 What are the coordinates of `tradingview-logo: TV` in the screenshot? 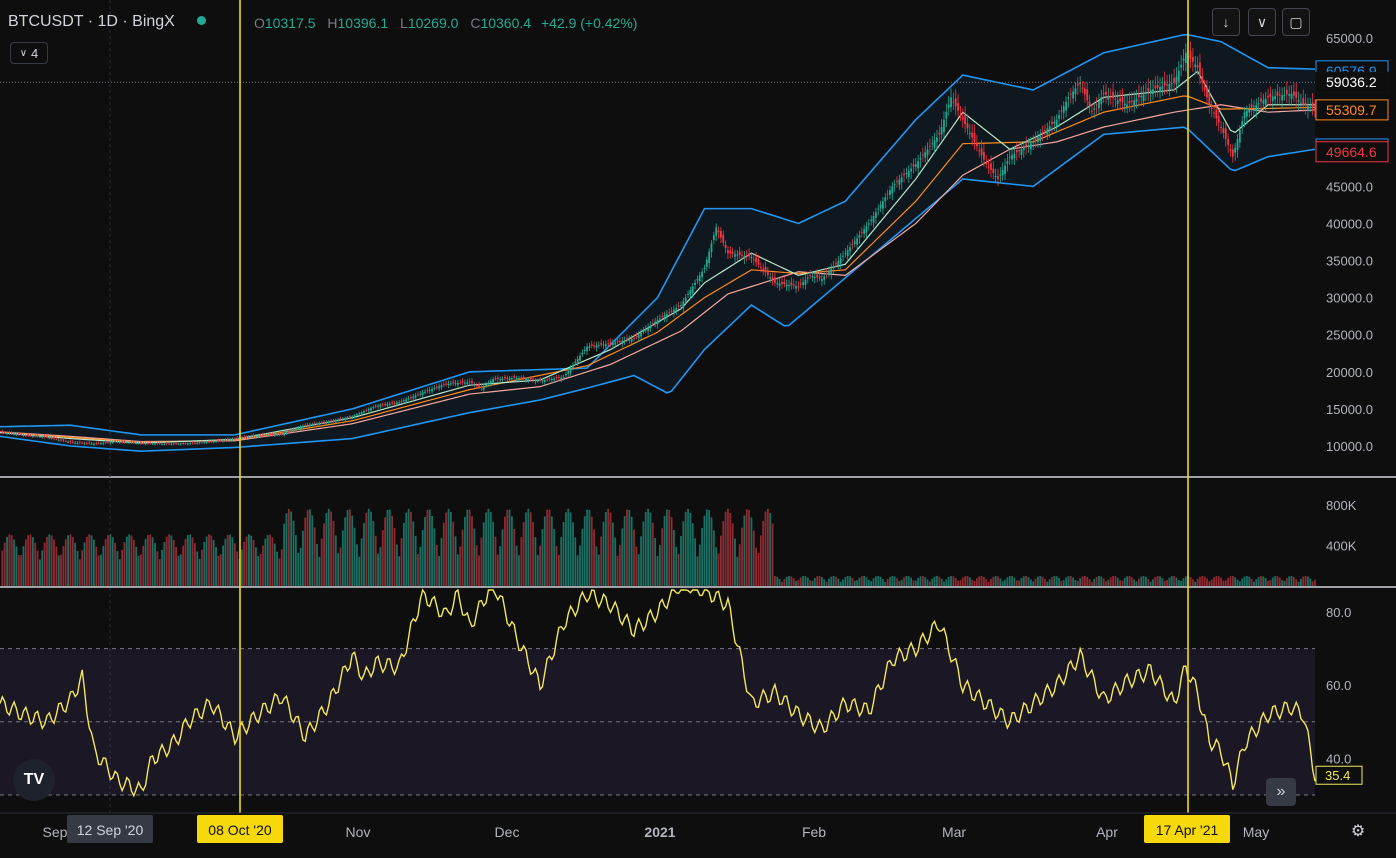 It's located at (34, 780).